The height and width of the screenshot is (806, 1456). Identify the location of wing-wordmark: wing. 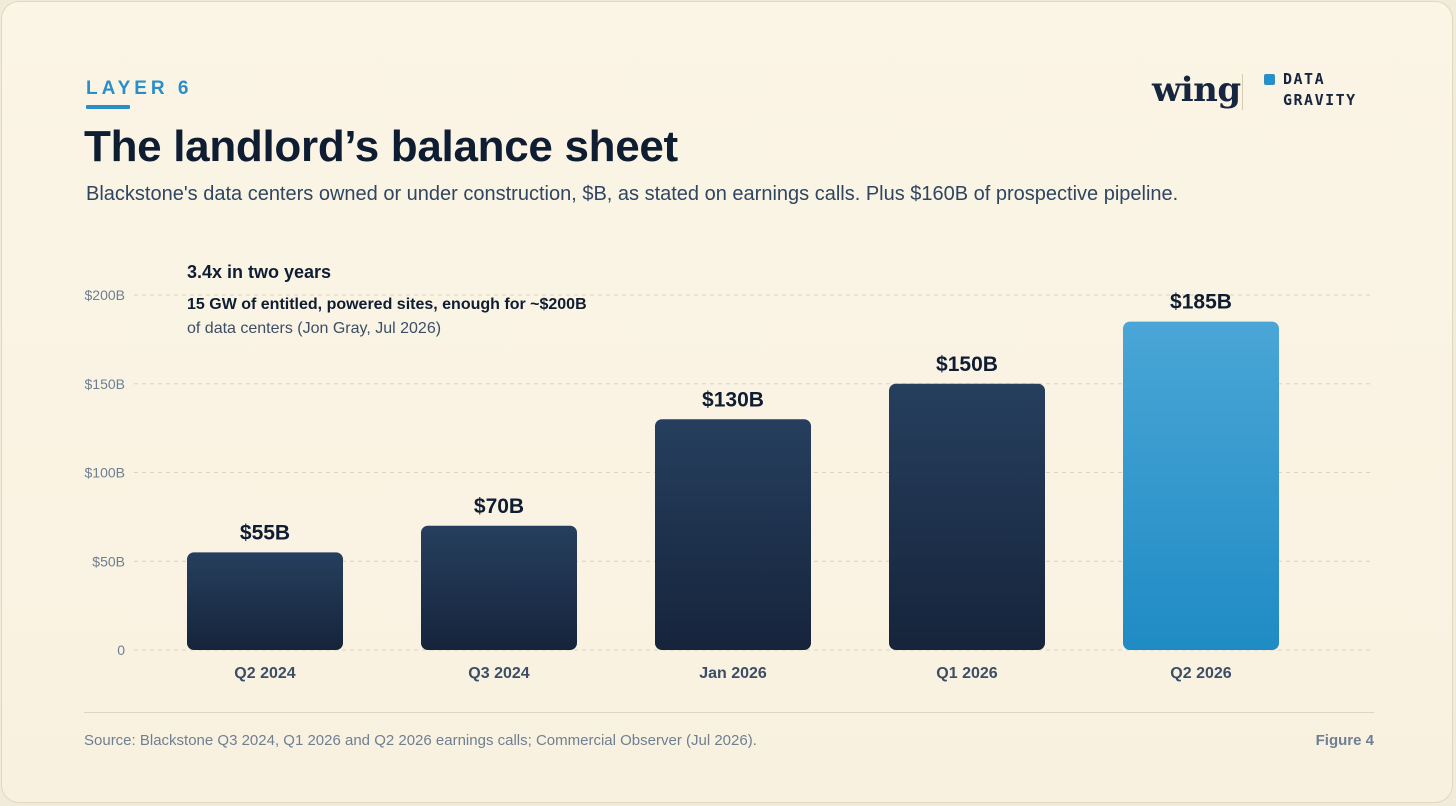
(1196, 90).